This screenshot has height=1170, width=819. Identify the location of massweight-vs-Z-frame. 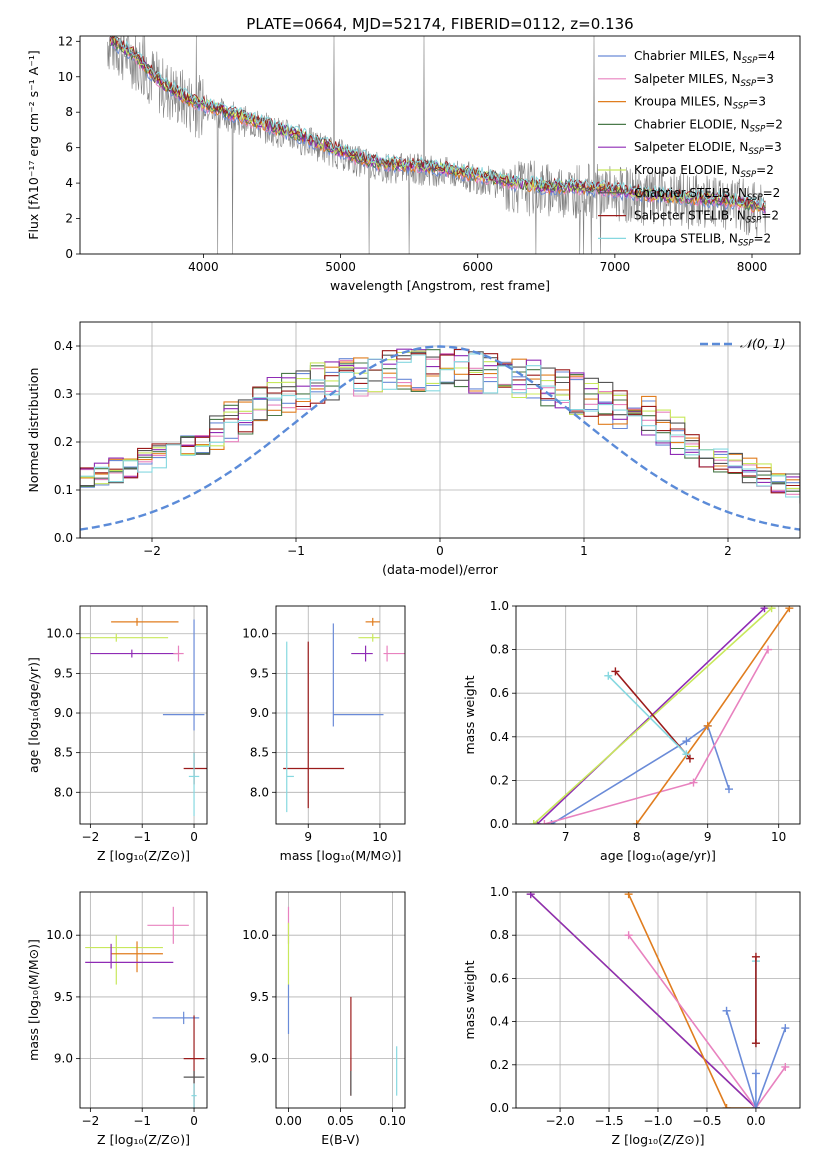
(658, 1000).